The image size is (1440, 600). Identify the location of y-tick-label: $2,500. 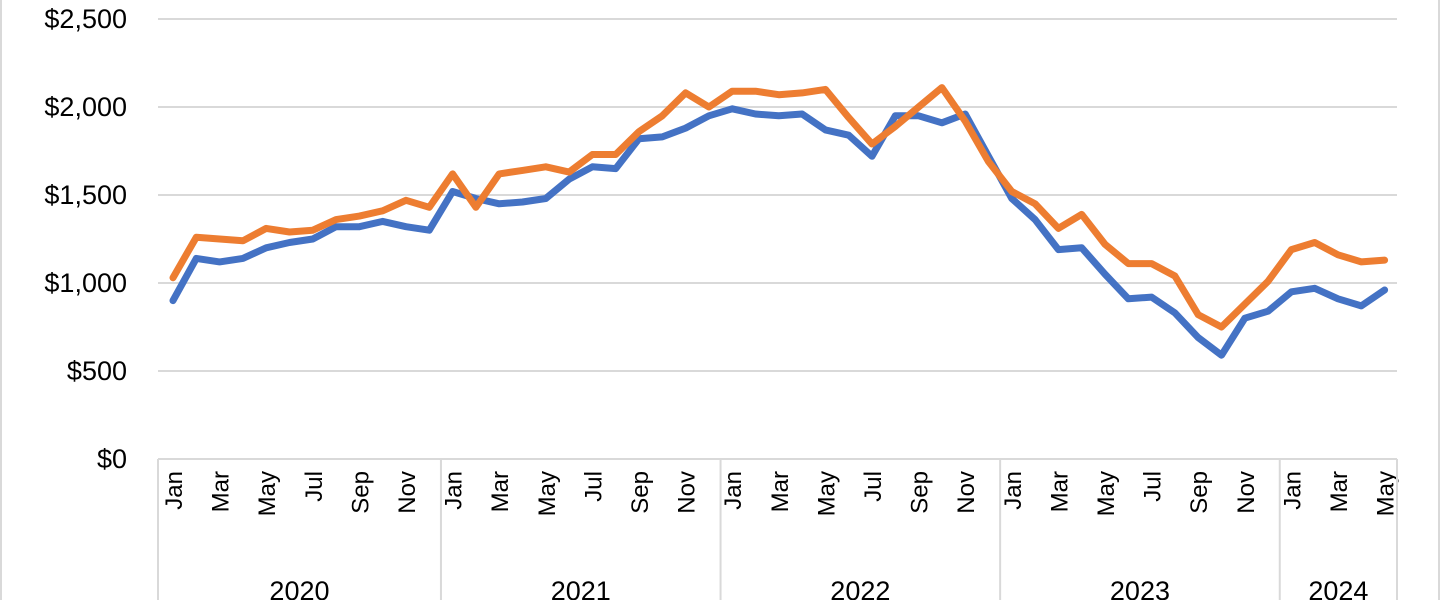
(85, 19).